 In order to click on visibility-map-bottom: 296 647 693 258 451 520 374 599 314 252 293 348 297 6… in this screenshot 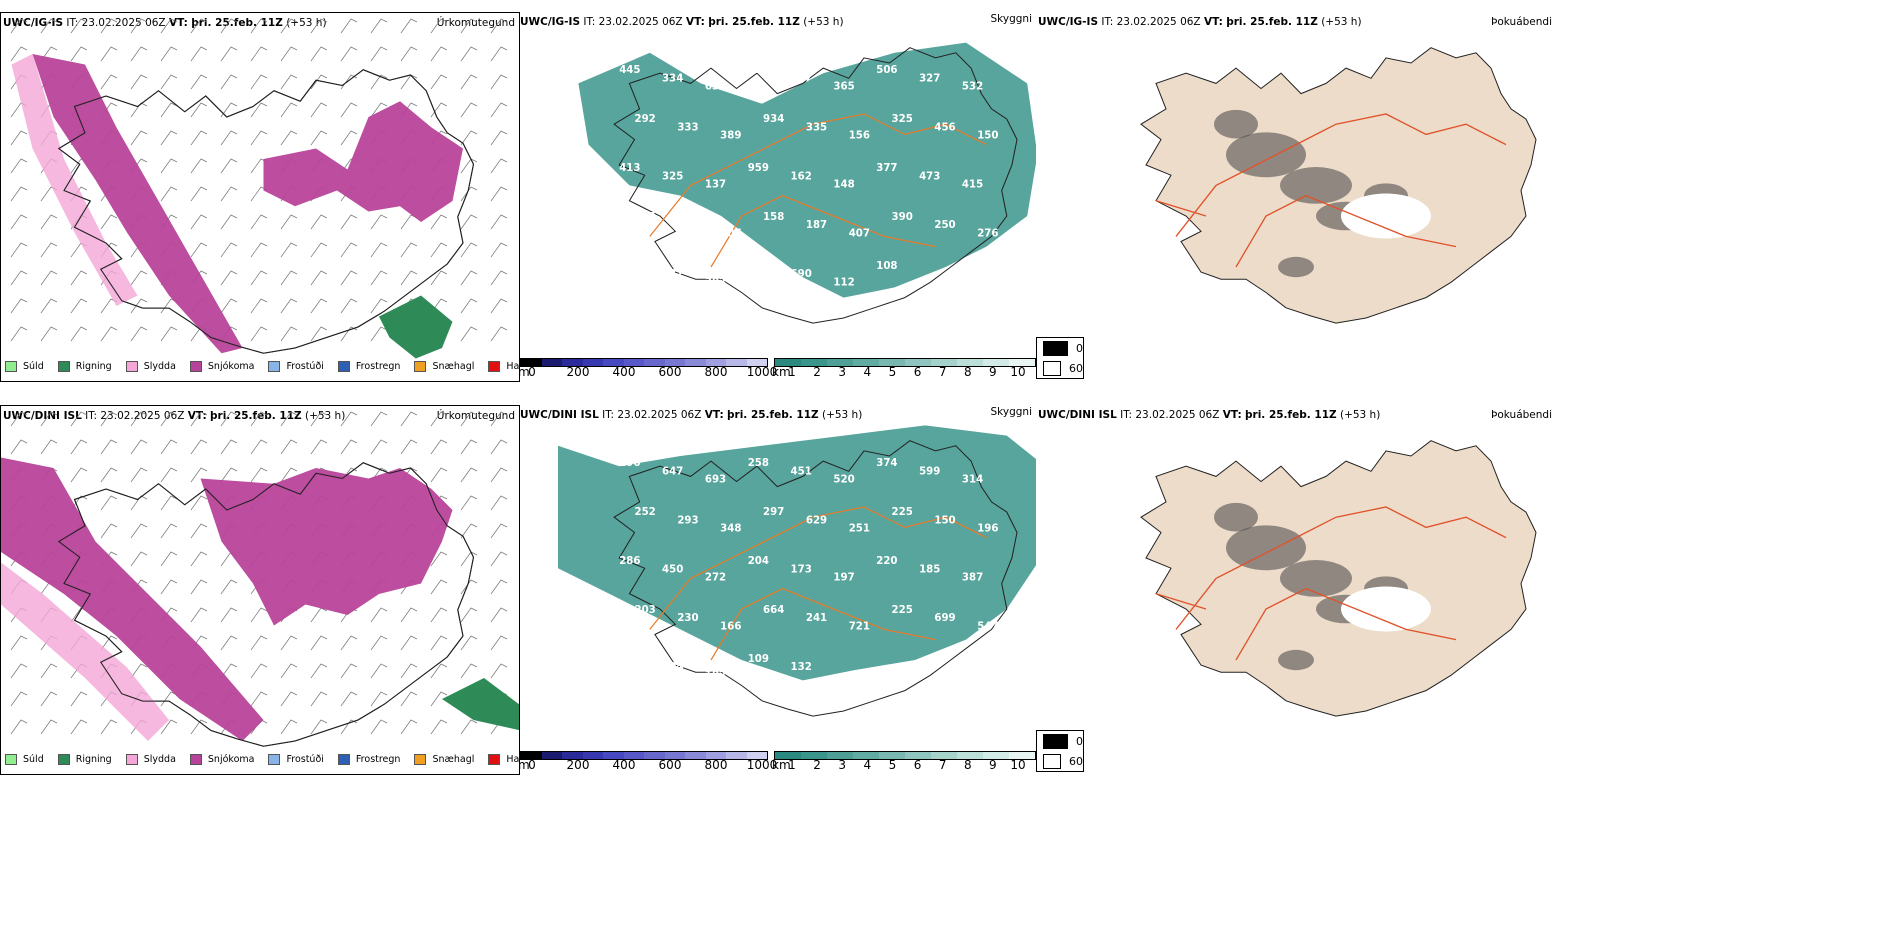, I will do `click(797, 571)`.